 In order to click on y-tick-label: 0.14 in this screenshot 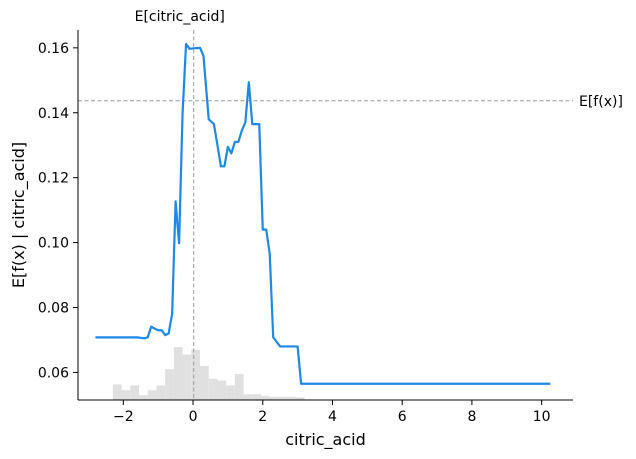, I will do `click(53, 114)`.